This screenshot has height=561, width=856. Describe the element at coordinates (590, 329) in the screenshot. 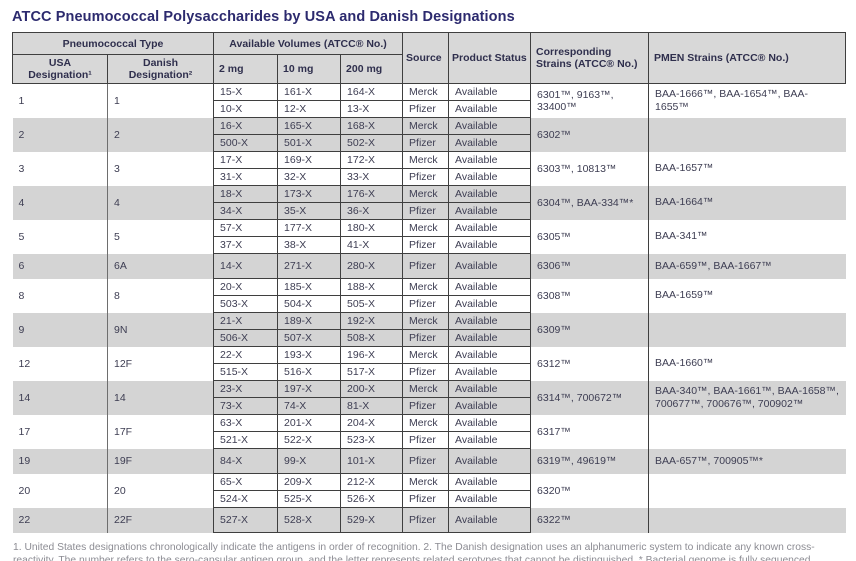

I see `cell-corresponding-strains: 6309™` at that location.